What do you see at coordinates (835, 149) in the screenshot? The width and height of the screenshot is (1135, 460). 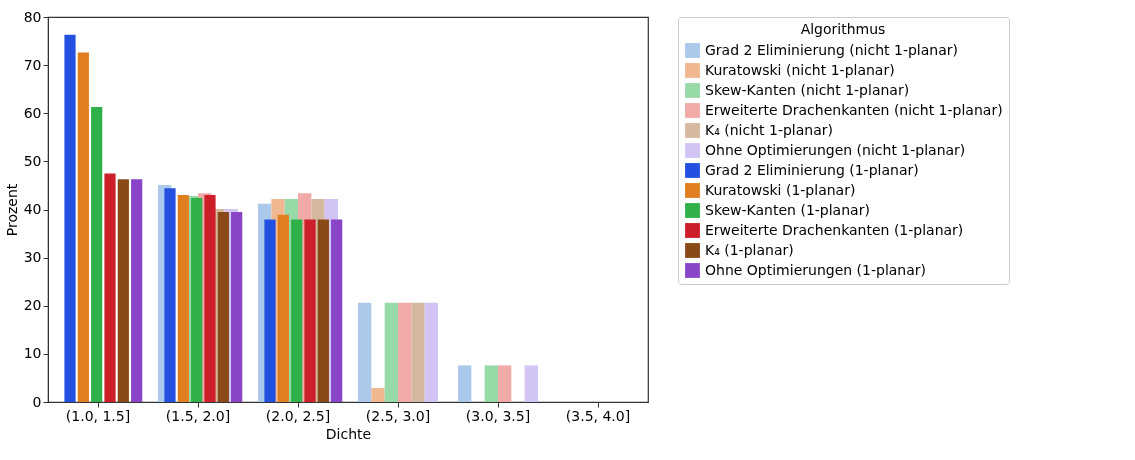 I see `legend-label: Ohne Optimierungen (nicht 1-planar)` at bounding box center [835, 149].